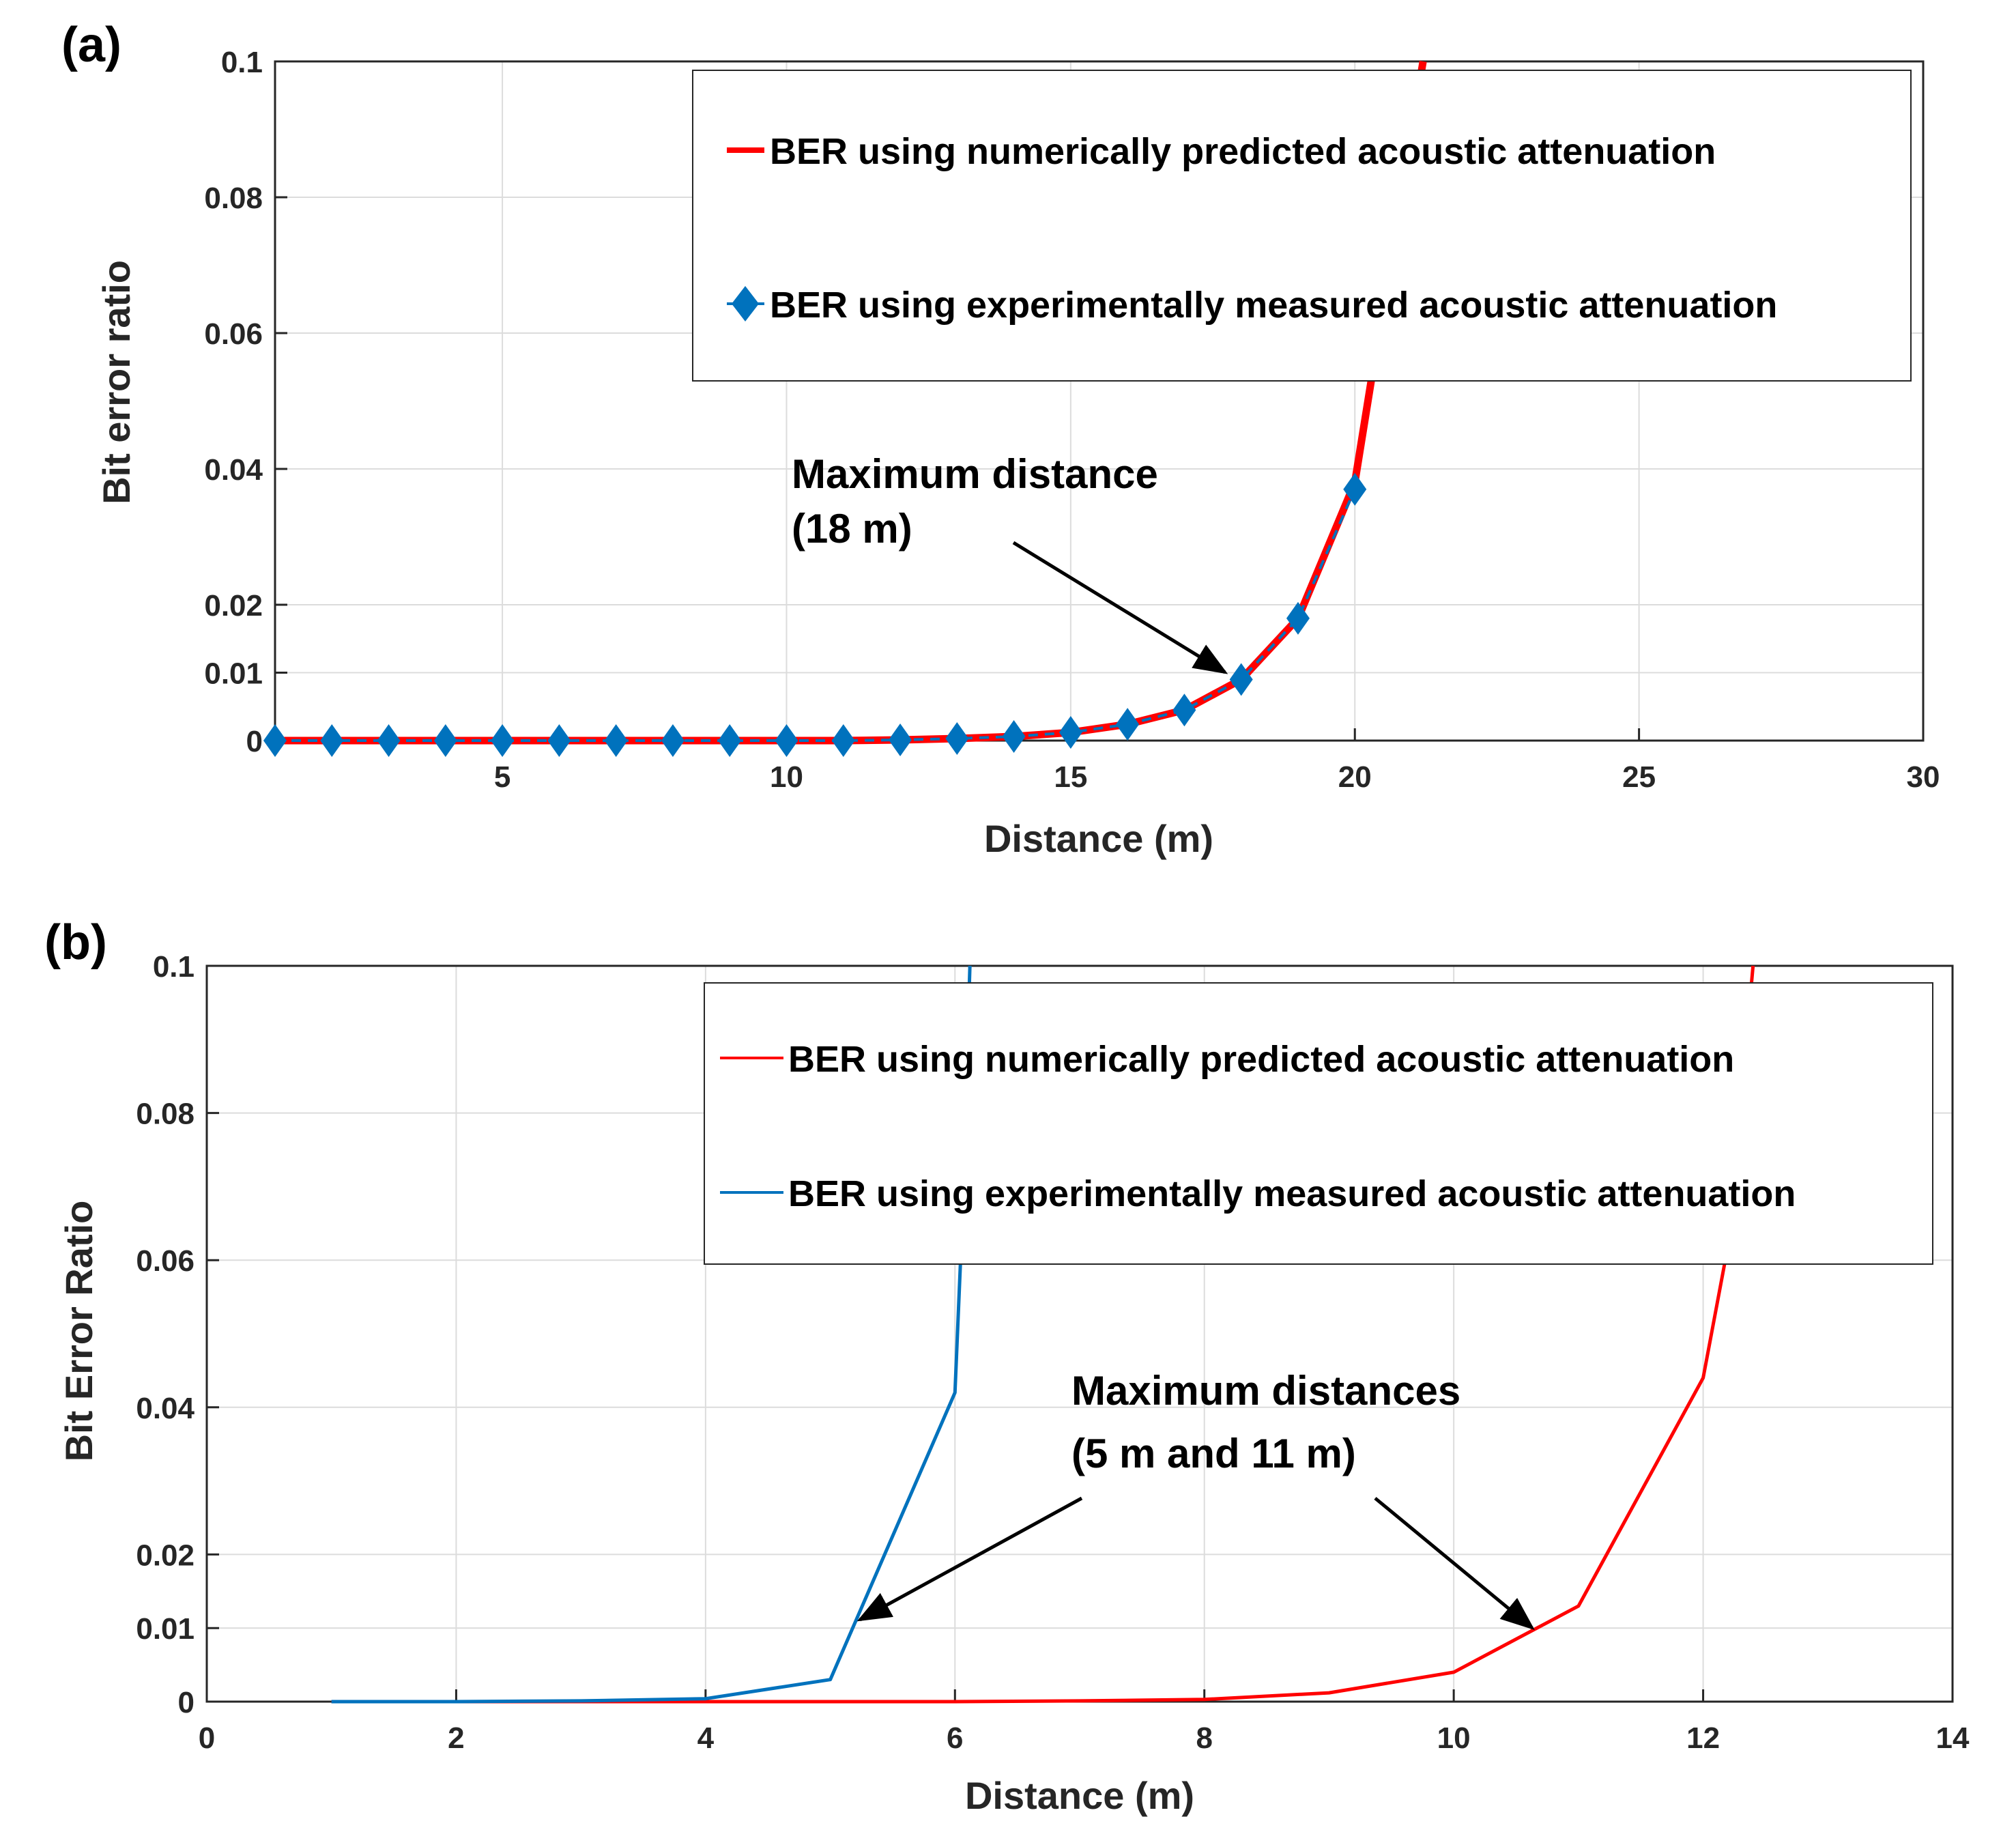 The height and width of the screenshot is (1832, 2016). Describe the element at coordinates (91, 45) in the screenshot. I see `panel-label-a: (a)` at that location.